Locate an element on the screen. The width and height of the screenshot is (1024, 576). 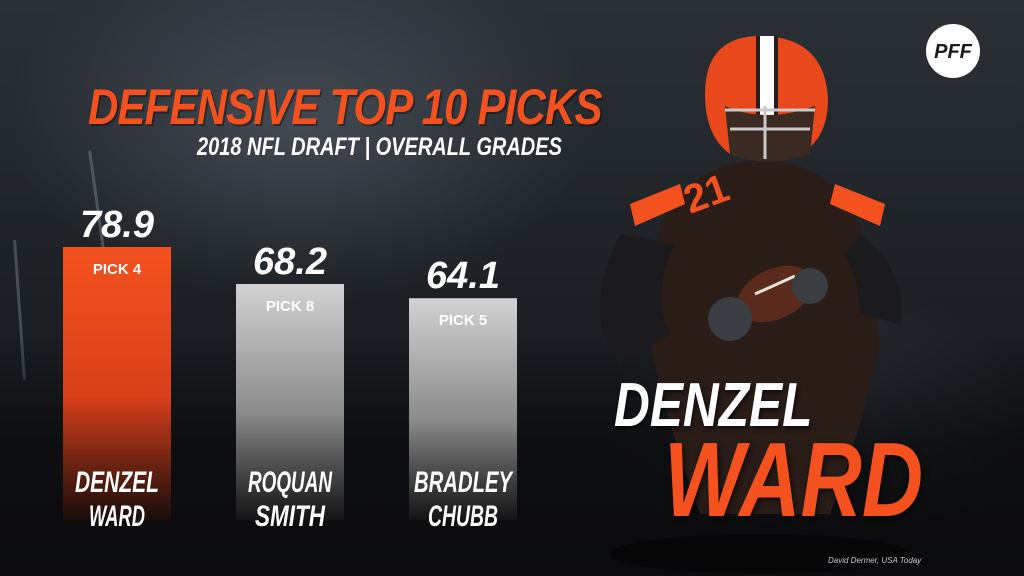
bar-category-label-0-1: WARD is located at coordinates (117, 516).